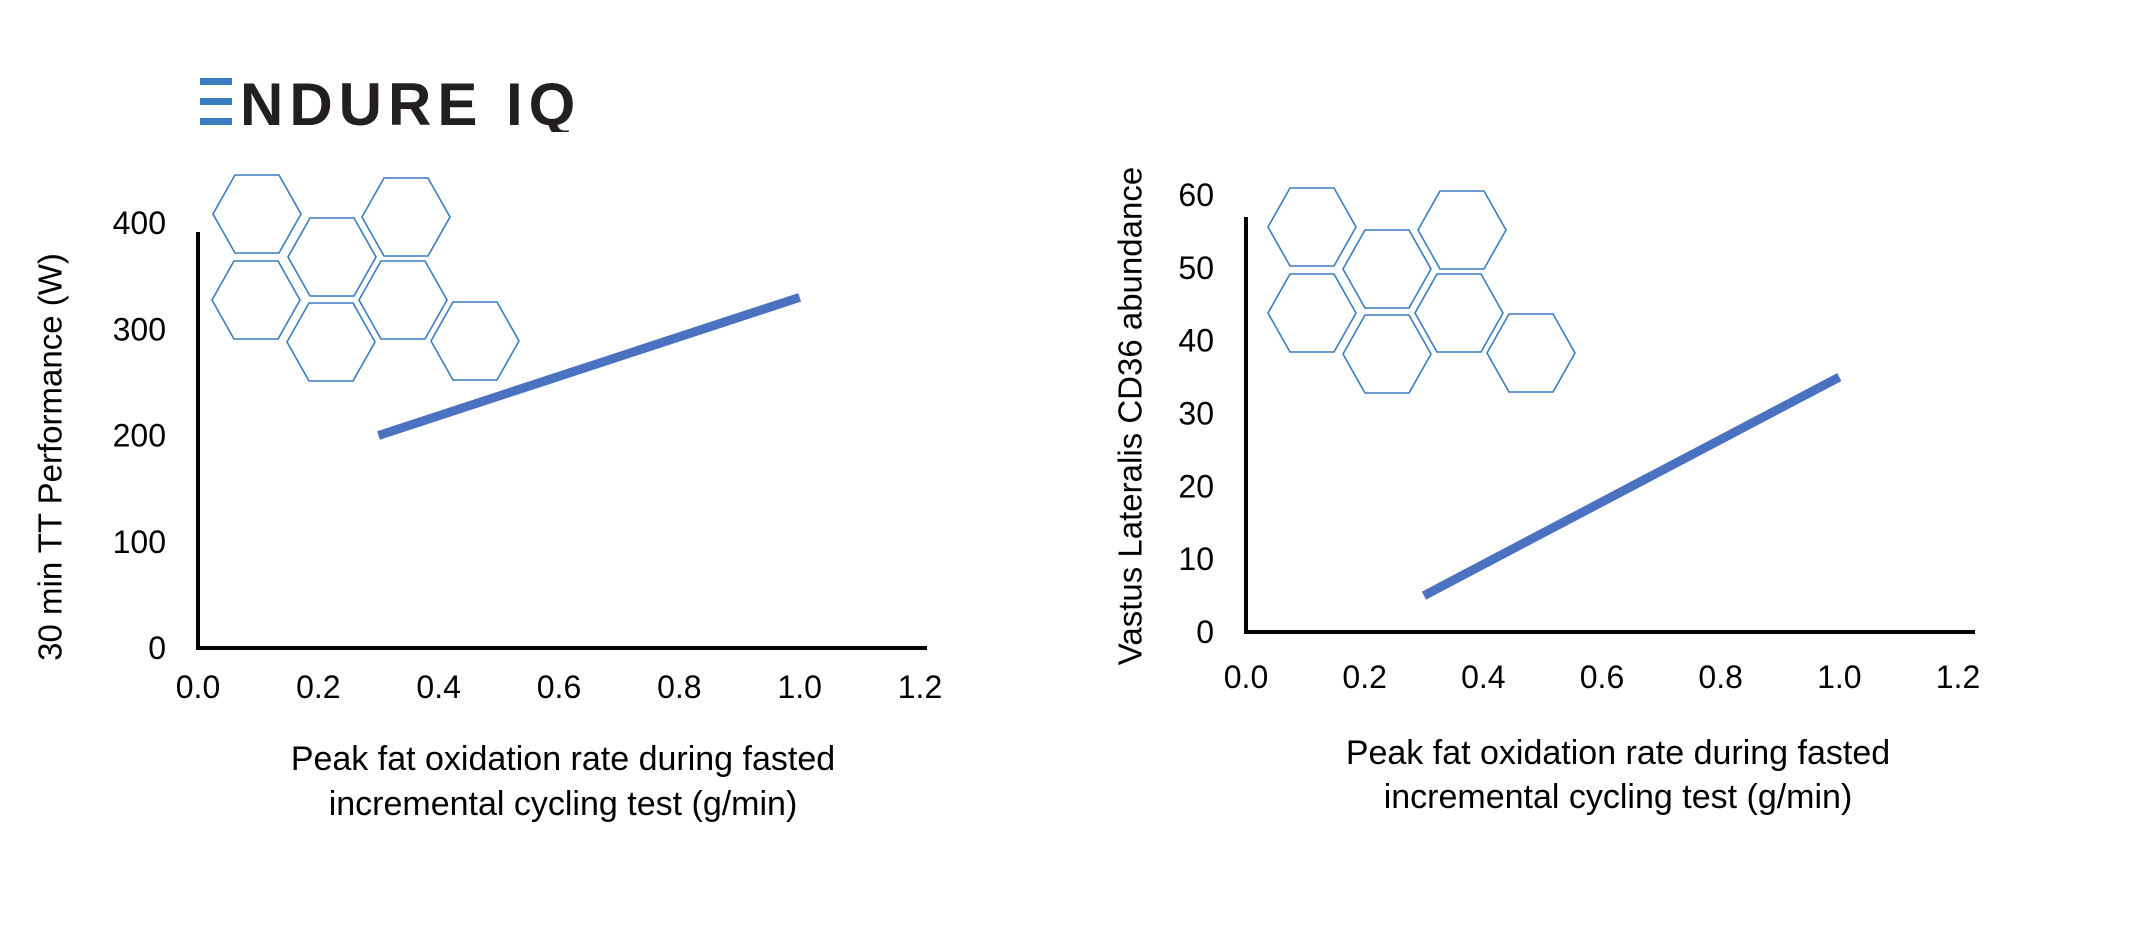  Describe the element at coordinates (1196, 268) in the screenshot. I see `y-tick-label: 50` at that location.